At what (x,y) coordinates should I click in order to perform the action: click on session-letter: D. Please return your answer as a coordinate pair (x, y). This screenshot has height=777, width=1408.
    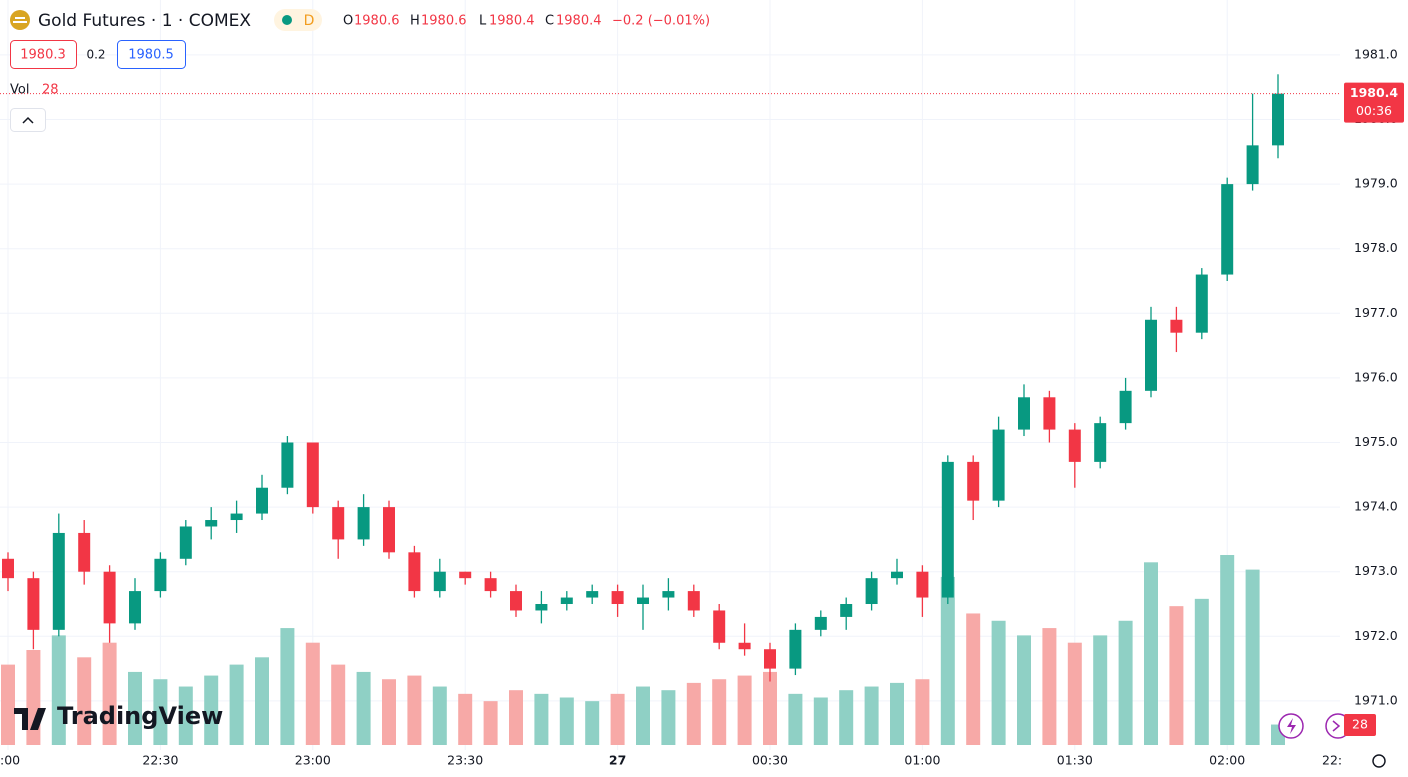
    Looking at the image, I should click on (309, 21).